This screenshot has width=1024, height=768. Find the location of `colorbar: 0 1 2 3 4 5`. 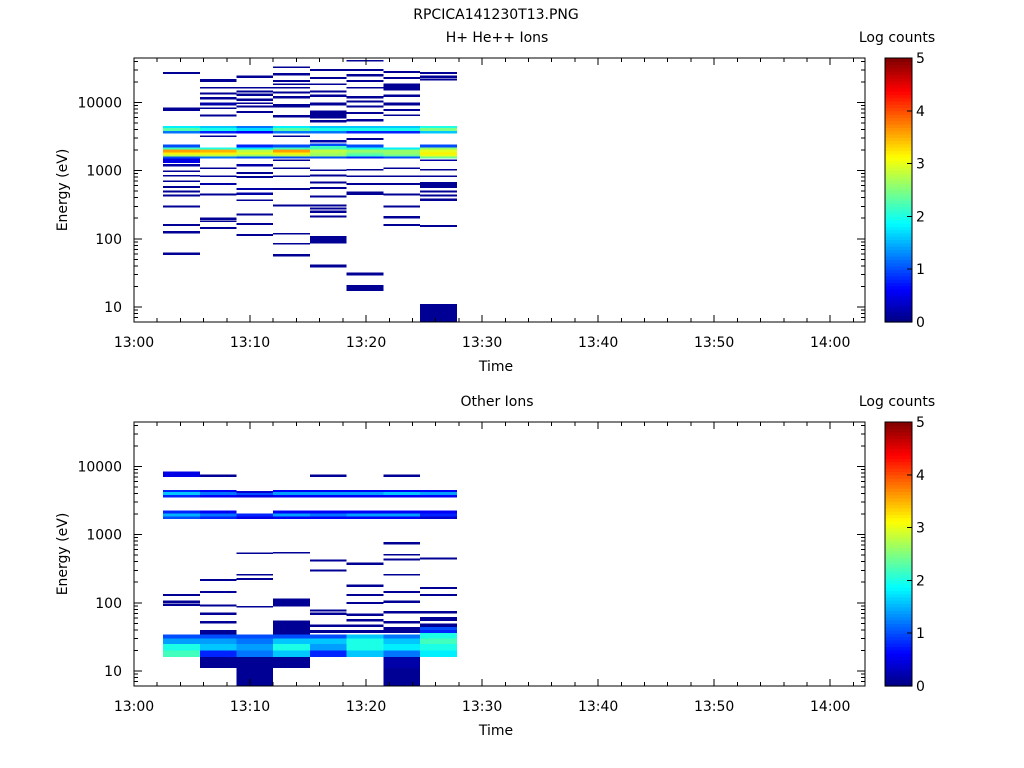

colorbar: 0 1 2 3 4 5 is located at coordinates (904, 191).